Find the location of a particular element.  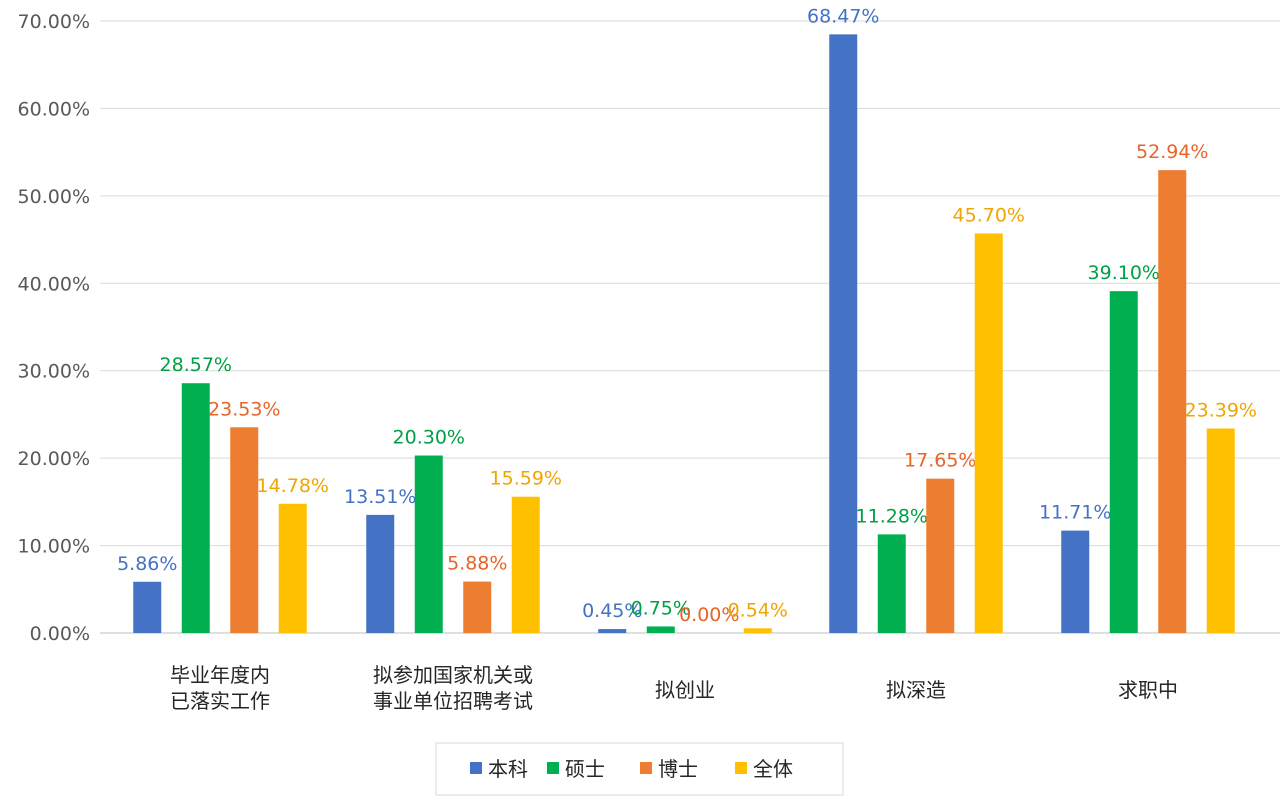

y-tick-label: 0.00% is located at coordinates (60, 634).